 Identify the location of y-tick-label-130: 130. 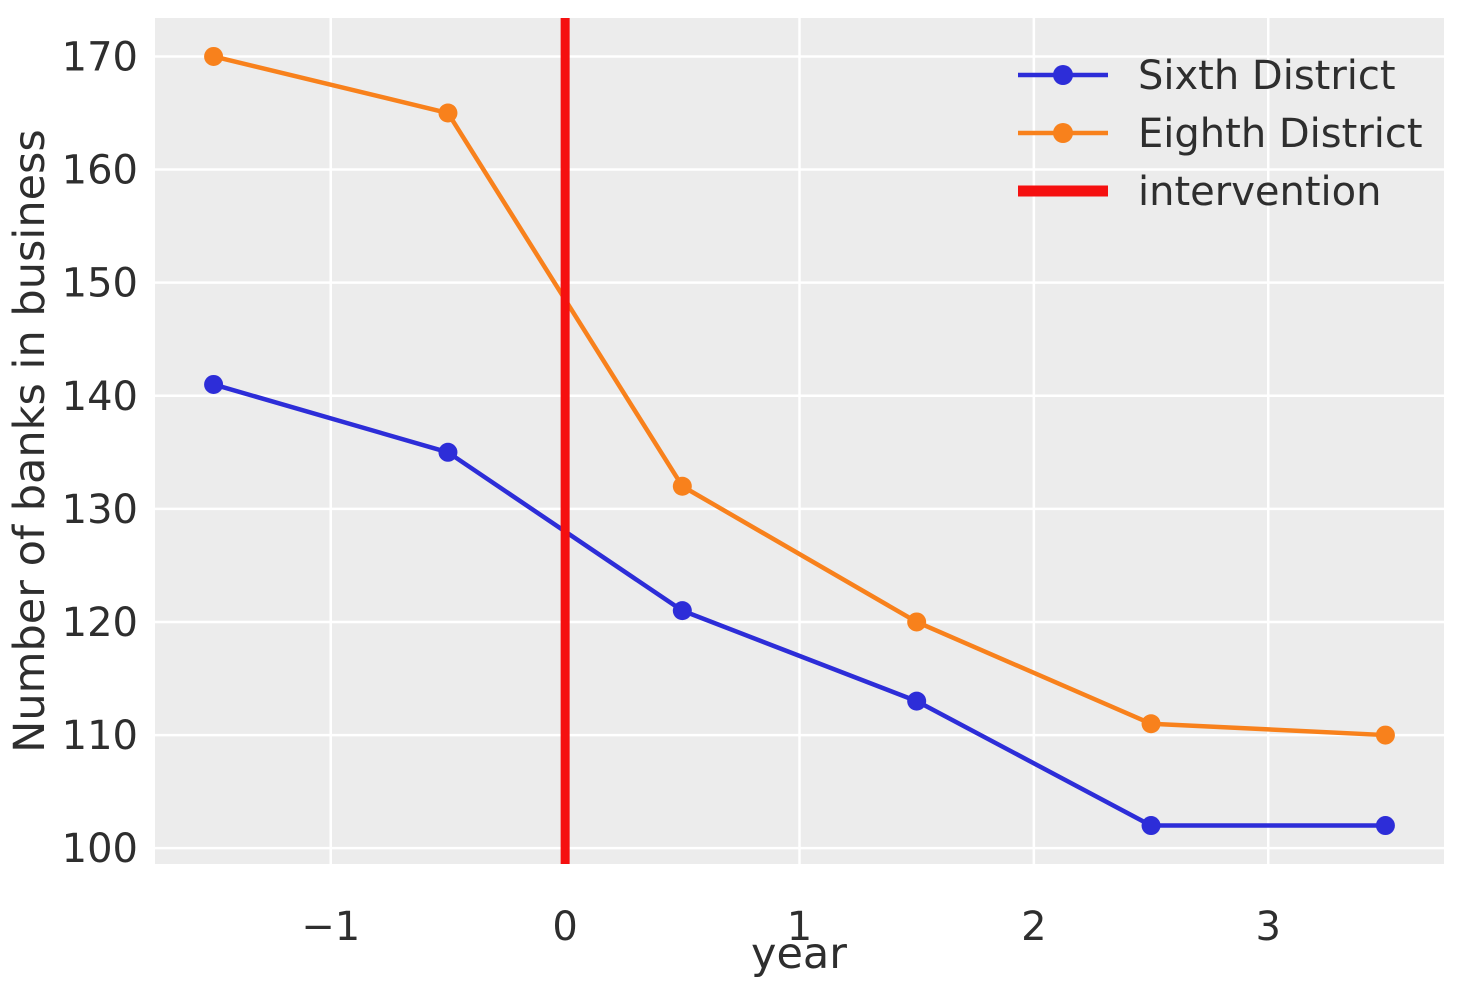
(100, 510).